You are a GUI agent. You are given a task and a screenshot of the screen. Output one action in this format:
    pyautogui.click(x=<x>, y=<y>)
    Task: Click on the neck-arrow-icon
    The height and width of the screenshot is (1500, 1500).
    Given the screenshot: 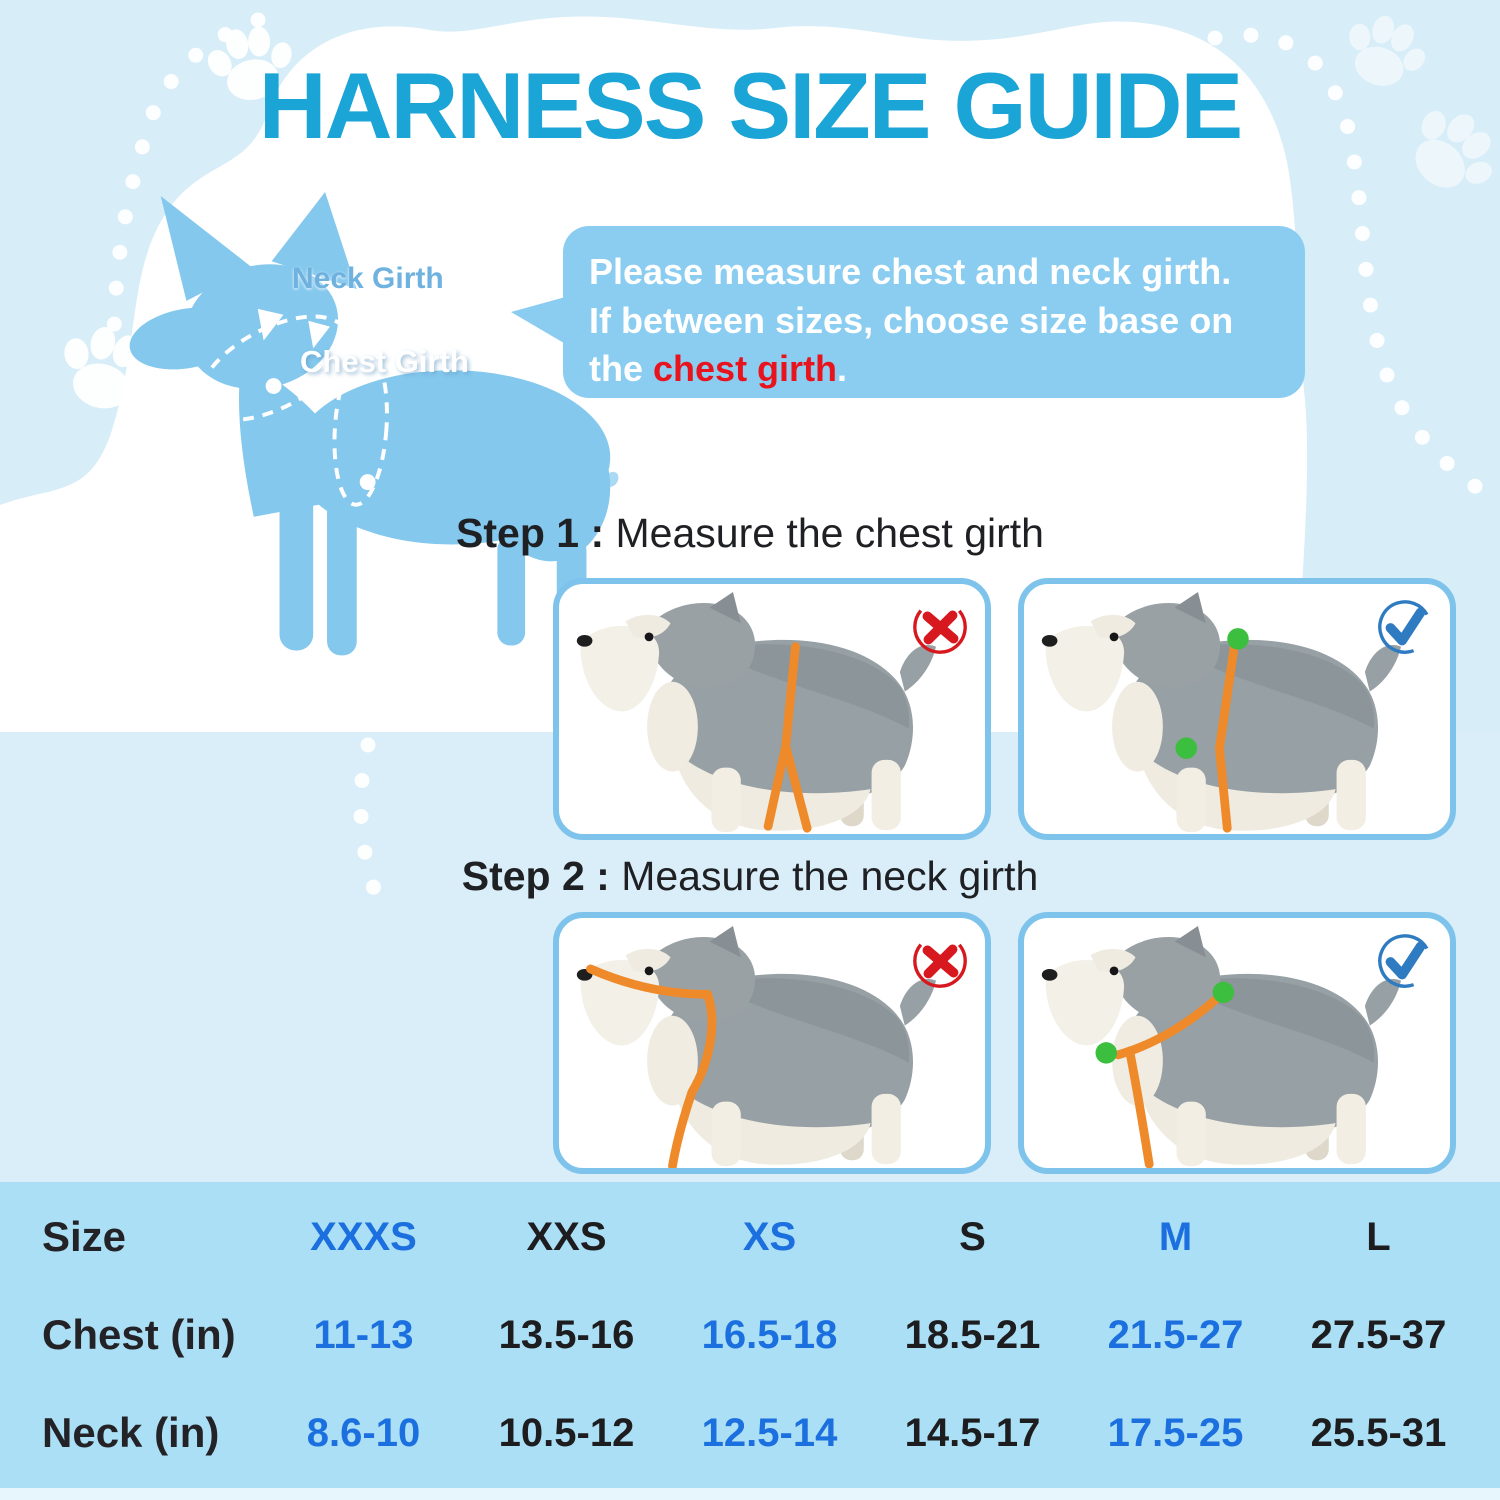 What is the action you would take?
    pyautogui.click(x=270, y=324)
    